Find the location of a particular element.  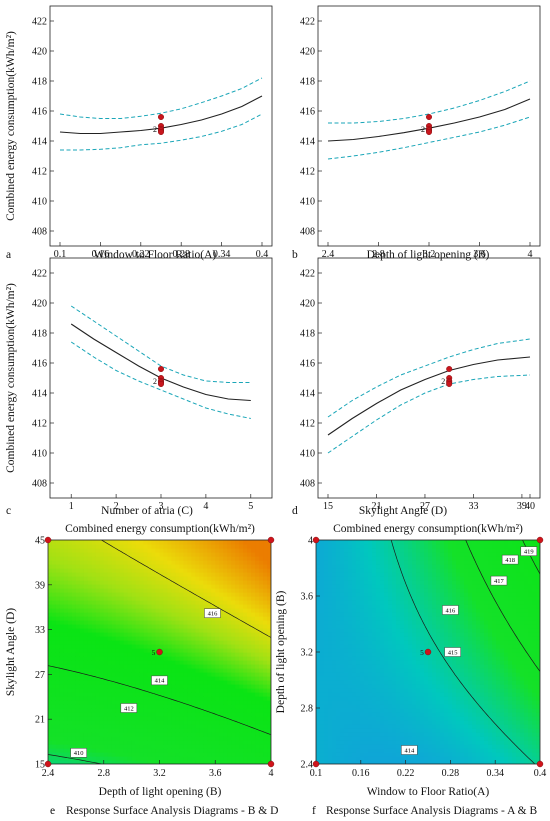

x-tick-label: 3.6 is located at coordinates (215, 773).